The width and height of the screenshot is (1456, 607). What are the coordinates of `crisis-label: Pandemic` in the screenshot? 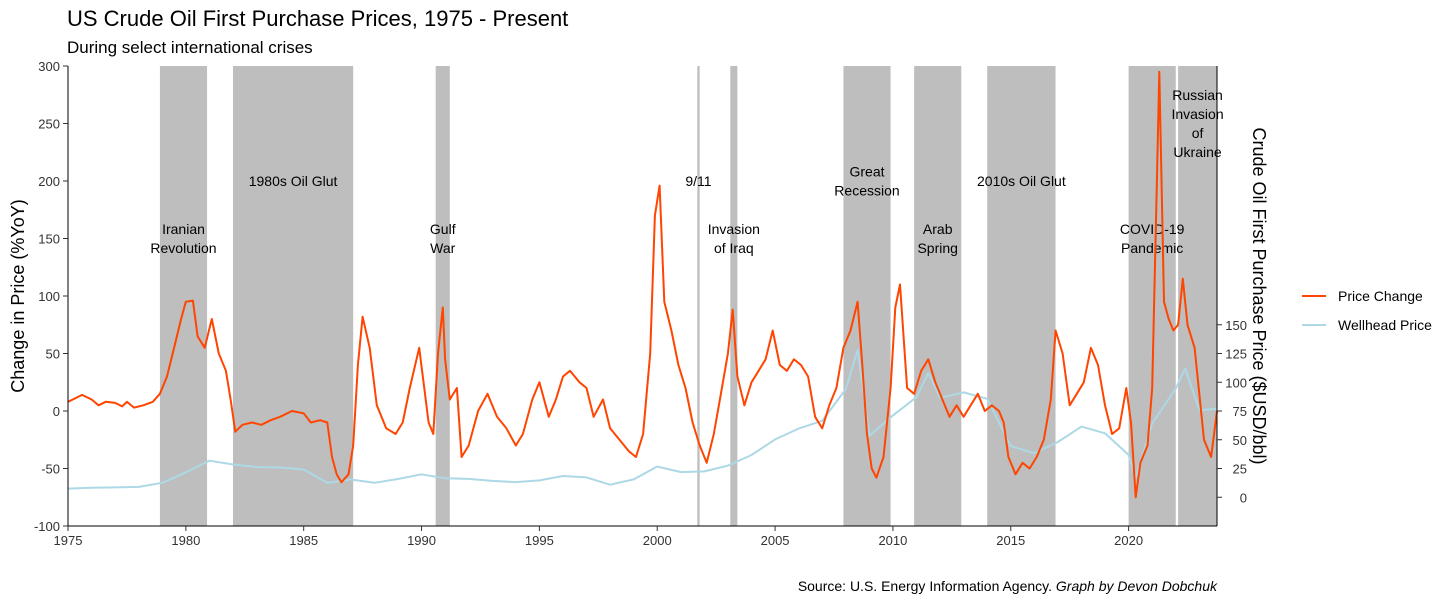 It's located at (1152, 248).